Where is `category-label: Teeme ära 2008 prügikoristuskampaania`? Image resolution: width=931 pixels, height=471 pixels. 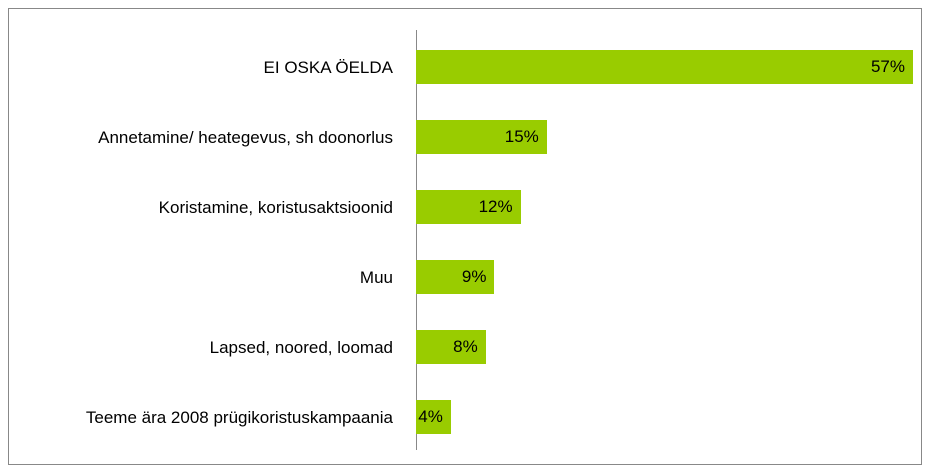
category-label: Teeme ära 2008 prügikoristuskampaania is located at coordinates (239, 417).